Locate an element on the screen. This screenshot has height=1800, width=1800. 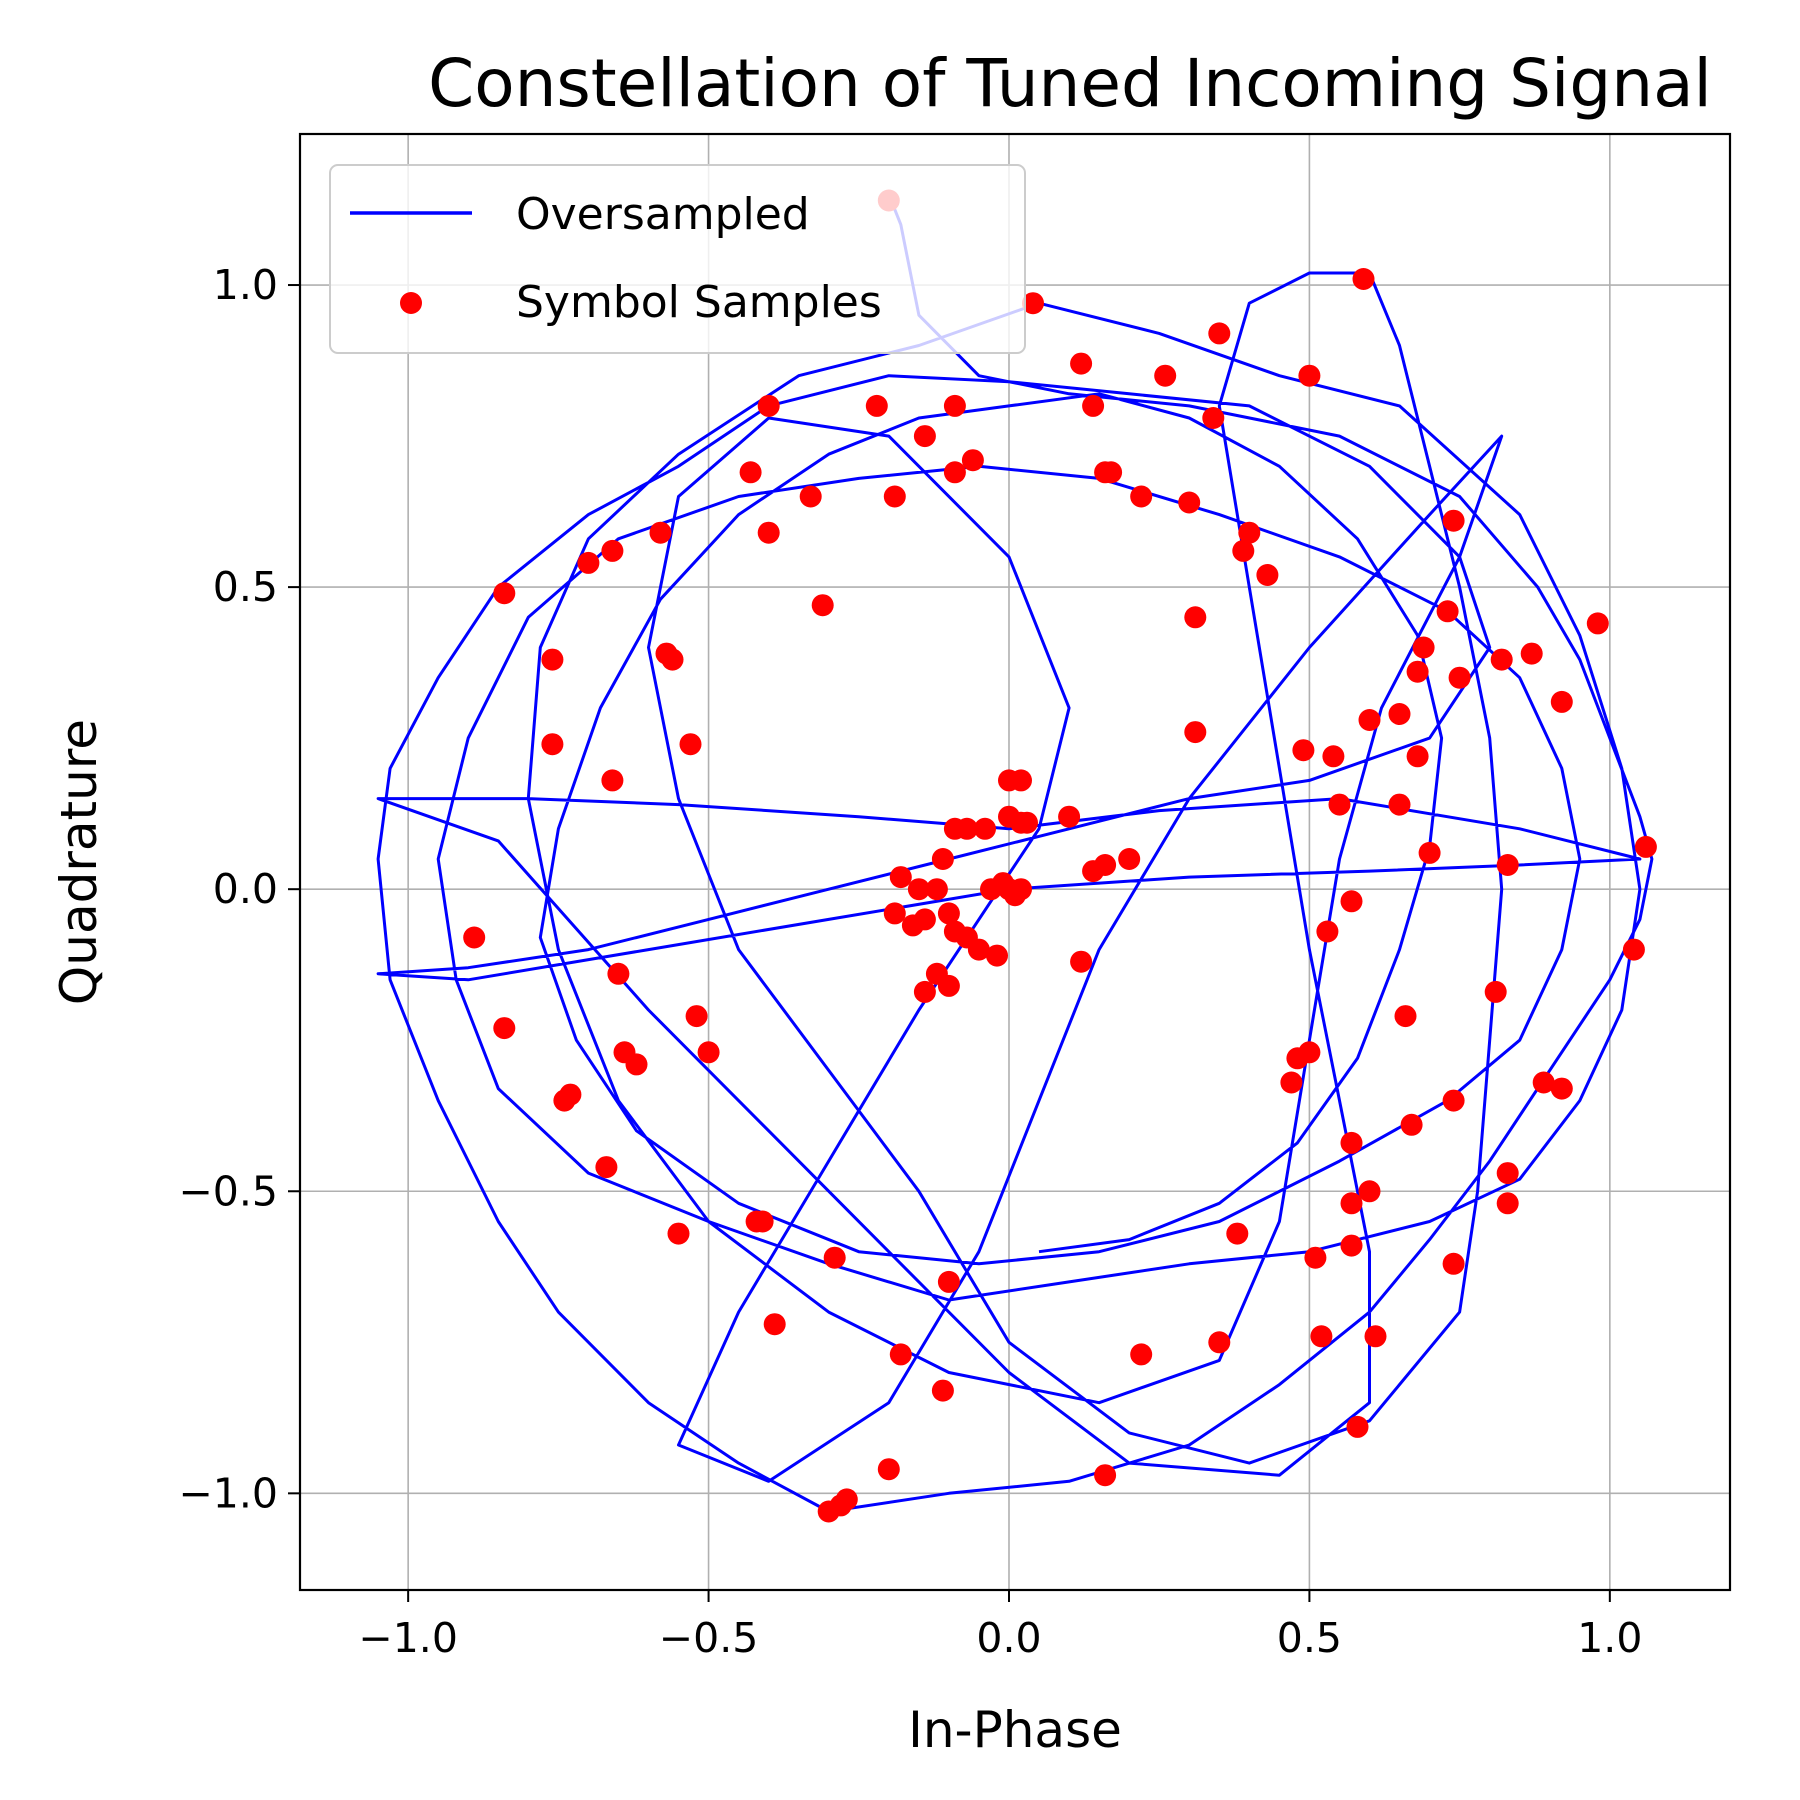
y-tick-label: −1.0 is located at coordinates (228, 1493).